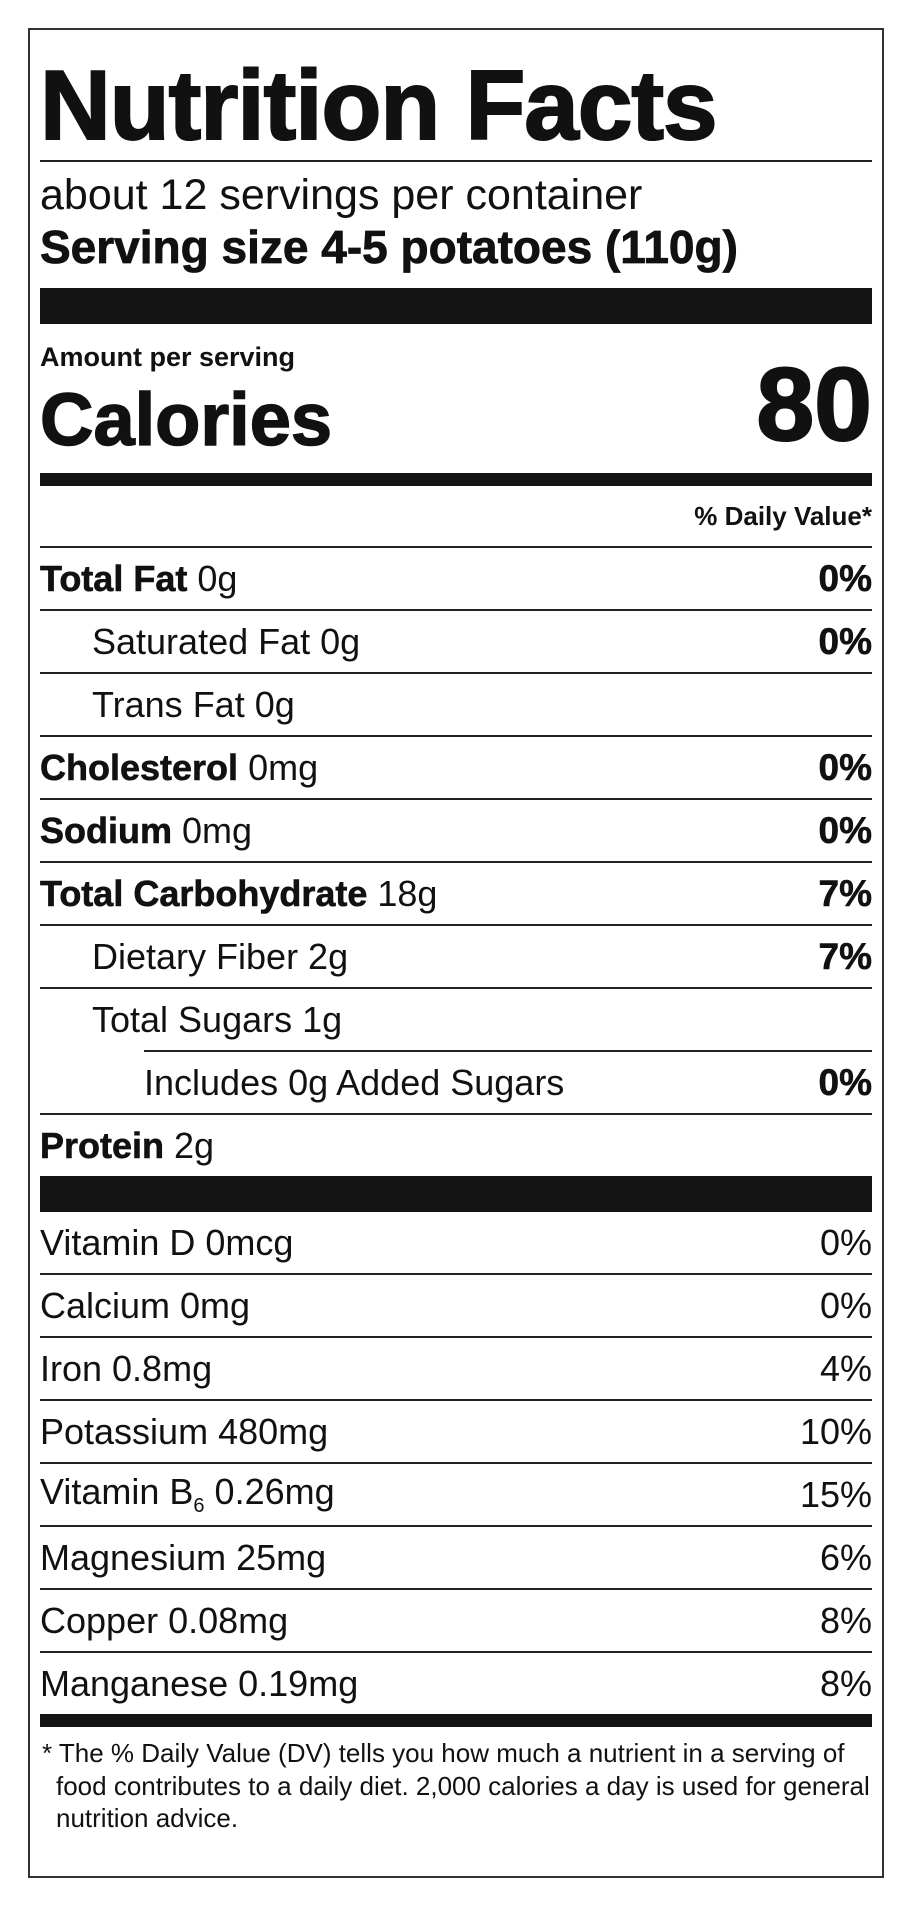 Image resolution: width=911 pixels, height=1920 pixels. What do you see at coordinates (199, 1506) in the screenshot?
I see `vitamin-subscript: 6` at bounding box center [199, 1506].